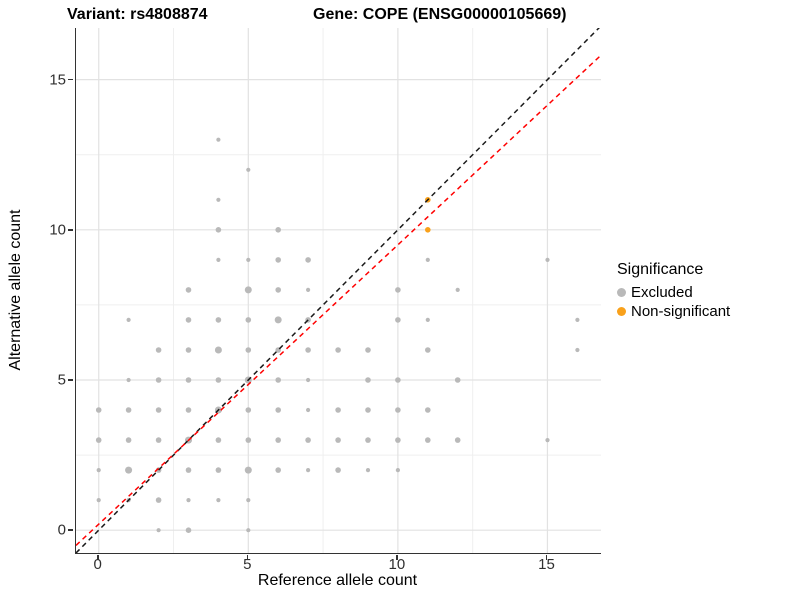 The image size is (800, 600). I want to click on excluded-dot-icon, so click(621, 292).